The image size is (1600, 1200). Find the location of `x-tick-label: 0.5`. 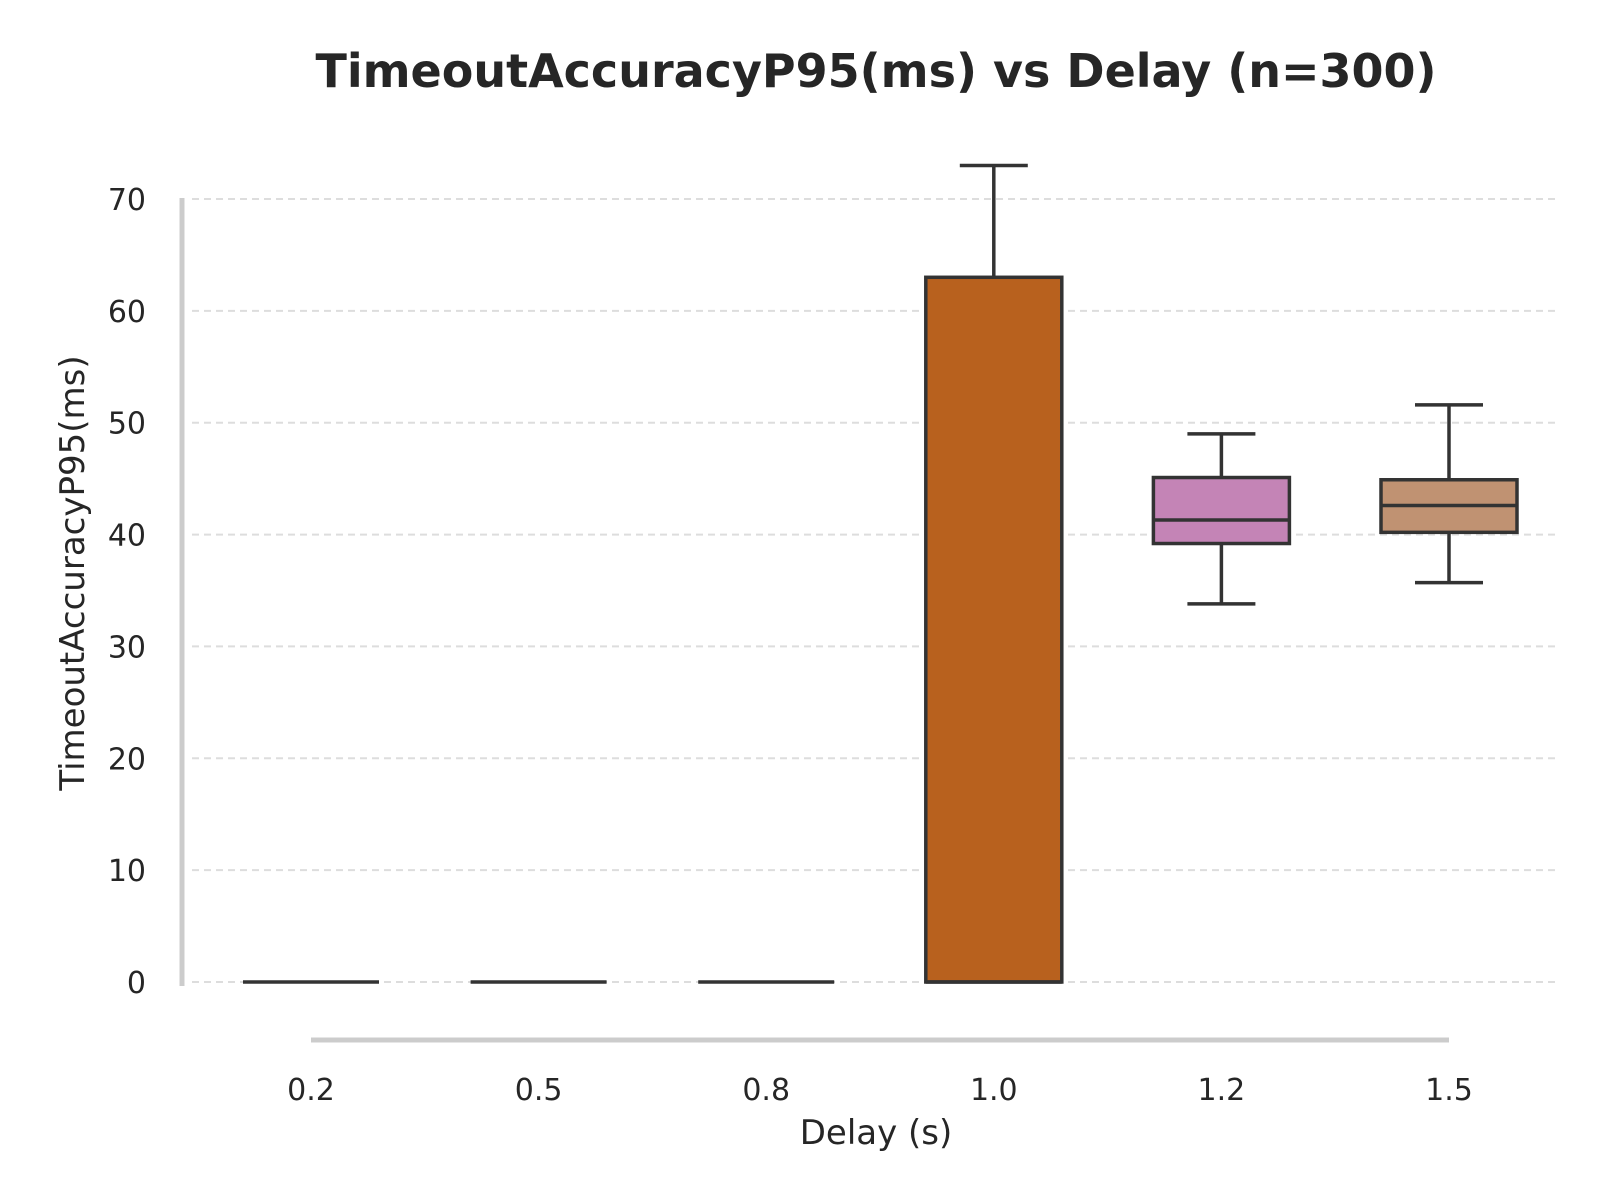

x-tick-label: 0.5 is located at coordinates (539, 1090).